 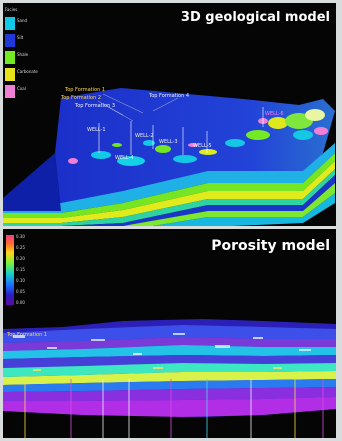 What do you see at coordinates (81, 98) in the screenshot?
I see `horizon-label: Top Formation 2` at bounding box center [81, 98].